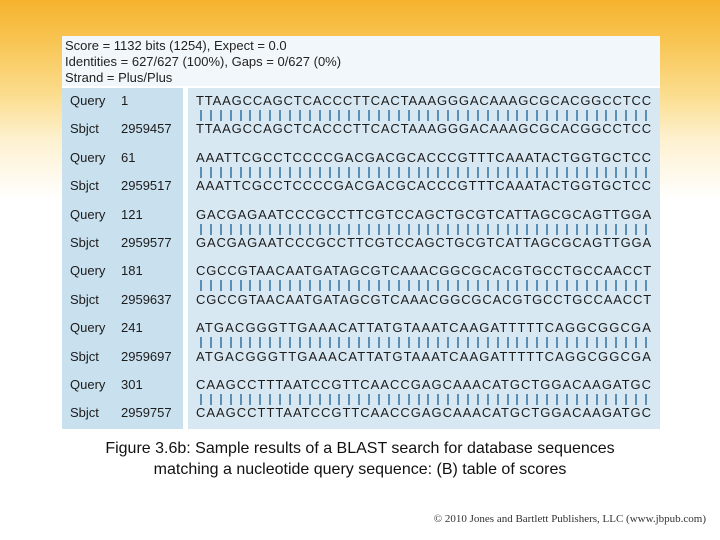 This screenshot has width=720, height=540. What do you see at coordinates (119, 77) in the screenshot?
I see `strand-line: Strand = Plus/Plus` at bounding box center [119, 77].